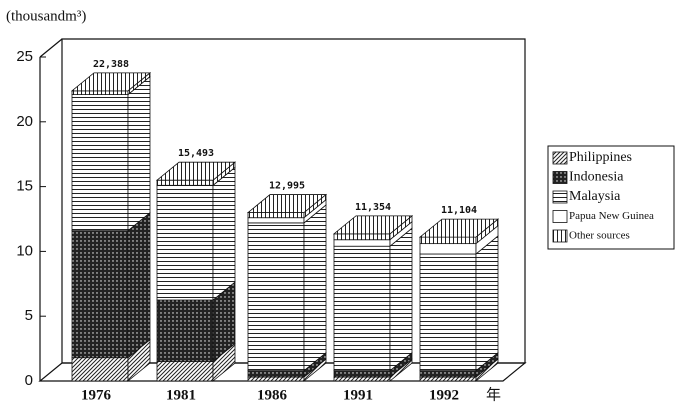 The image size is (697, 415). I want to click on legend, so click(611, 197).